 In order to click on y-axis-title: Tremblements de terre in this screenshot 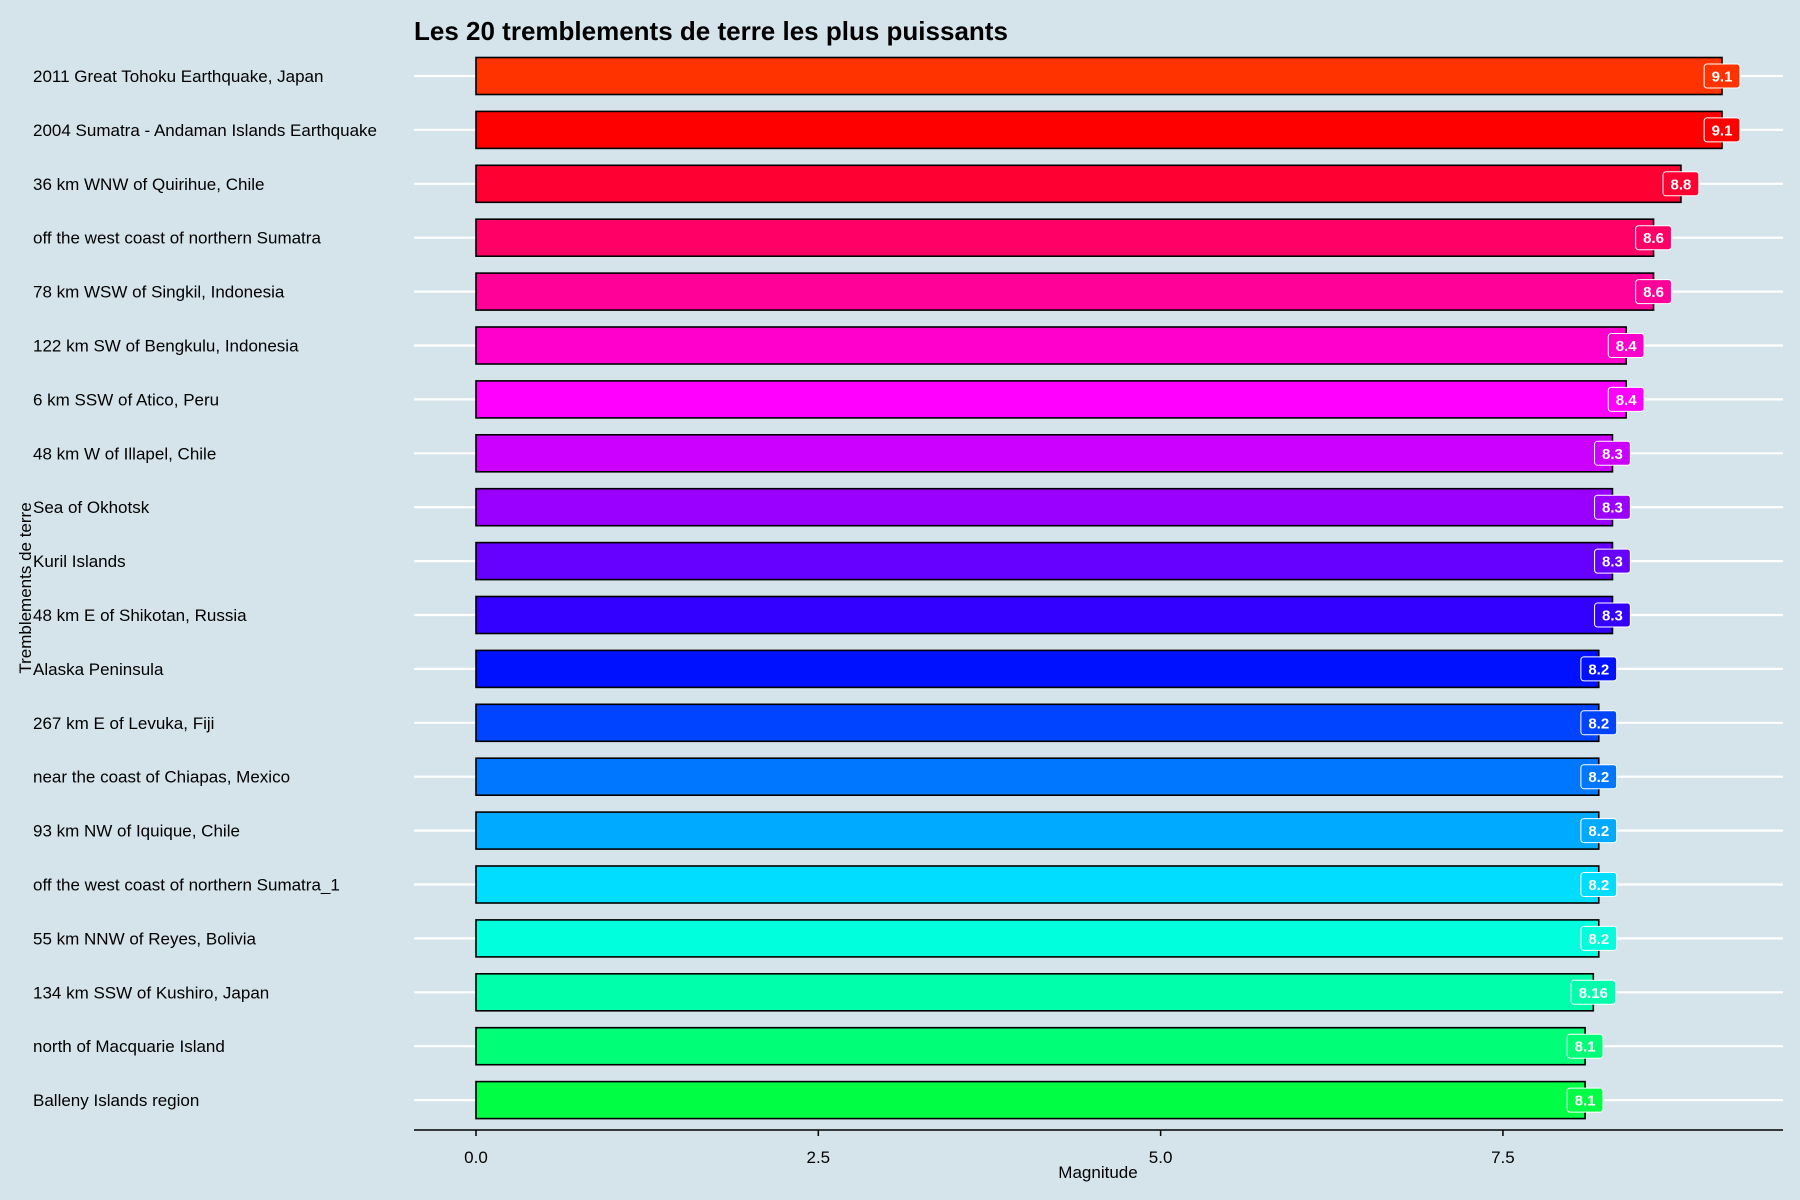, I will do `click(25, 587)`.